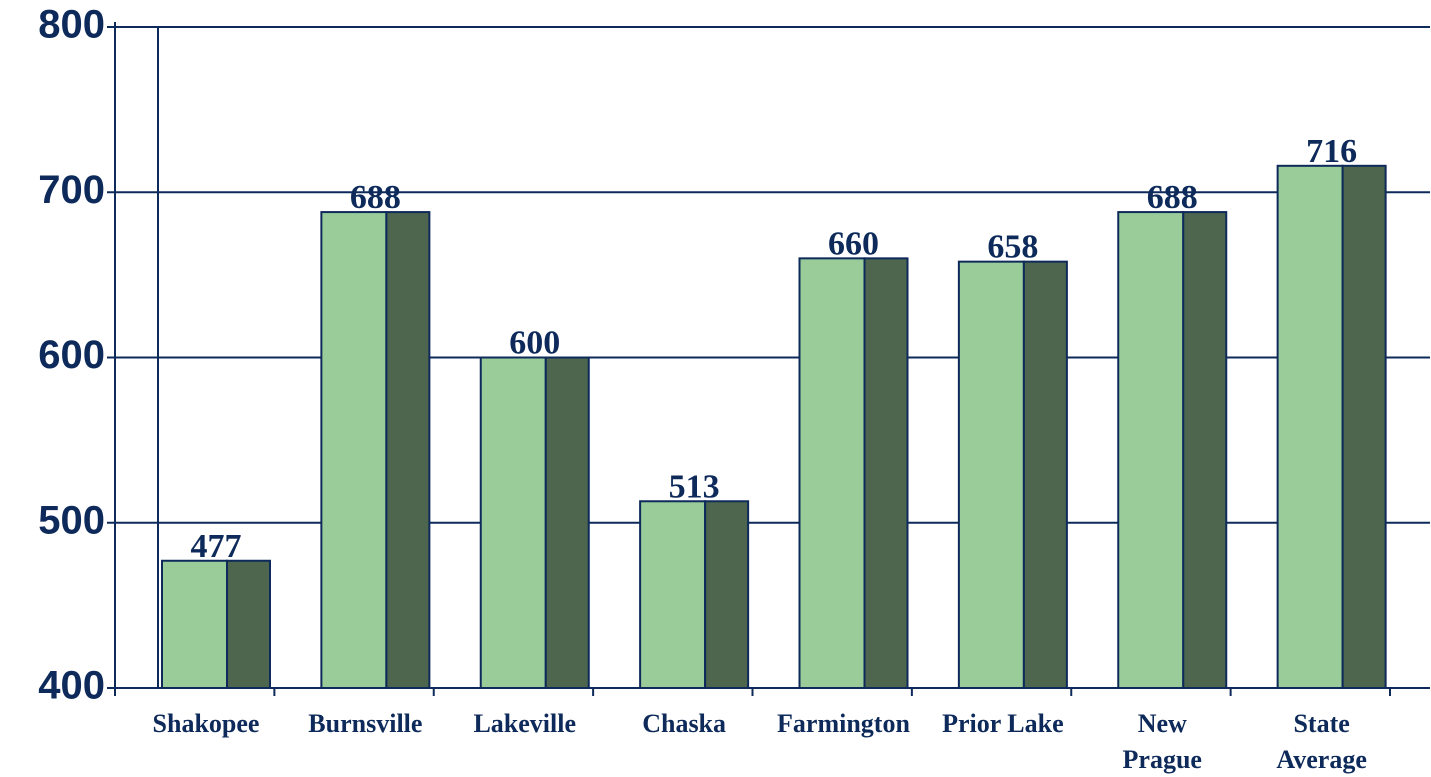  I want to click on value-label: 658, so click(1012, 247).